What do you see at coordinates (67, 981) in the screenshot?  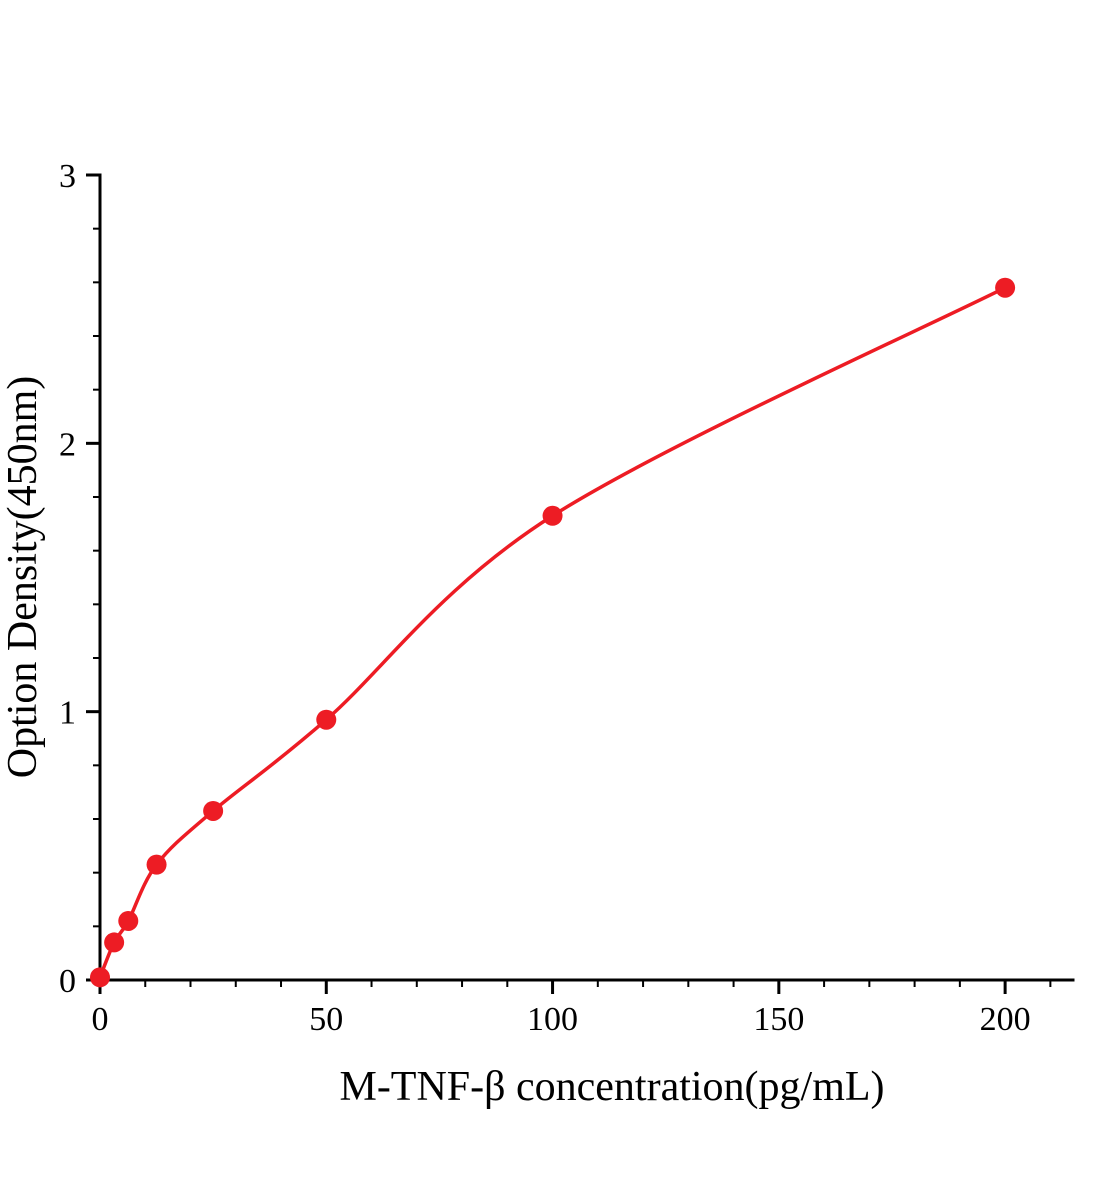 I see `y-tick-label: 0` at bounding box center [67, 981].